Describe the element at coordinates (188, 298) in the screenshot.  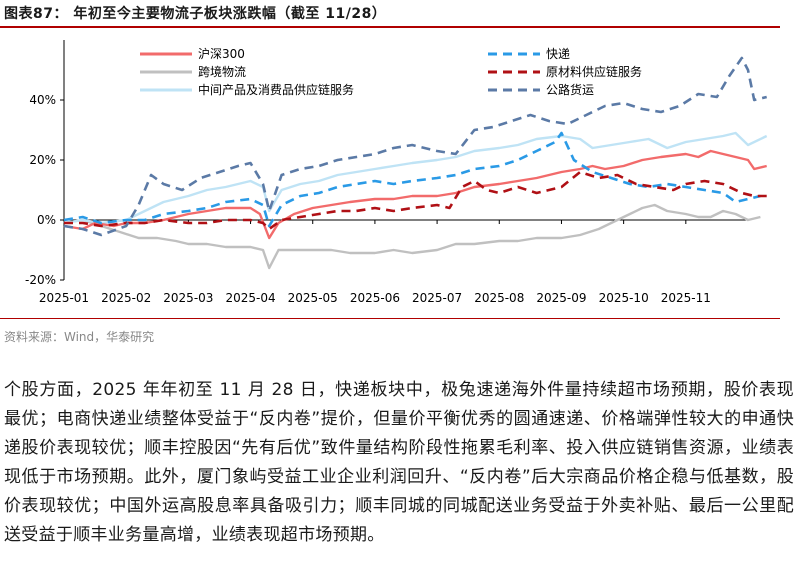
I see `x-tick-label: 2025-03` at that location.